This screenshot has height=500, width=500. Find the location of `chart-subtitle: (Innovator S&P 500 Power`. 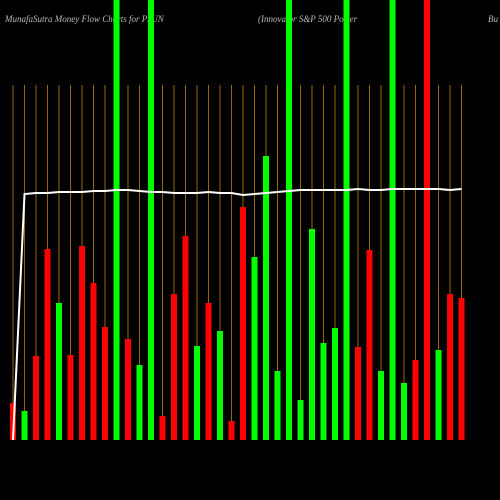

chart-subtitle: (Innovator S&P 500 Power is located at coordinates (308, 19).